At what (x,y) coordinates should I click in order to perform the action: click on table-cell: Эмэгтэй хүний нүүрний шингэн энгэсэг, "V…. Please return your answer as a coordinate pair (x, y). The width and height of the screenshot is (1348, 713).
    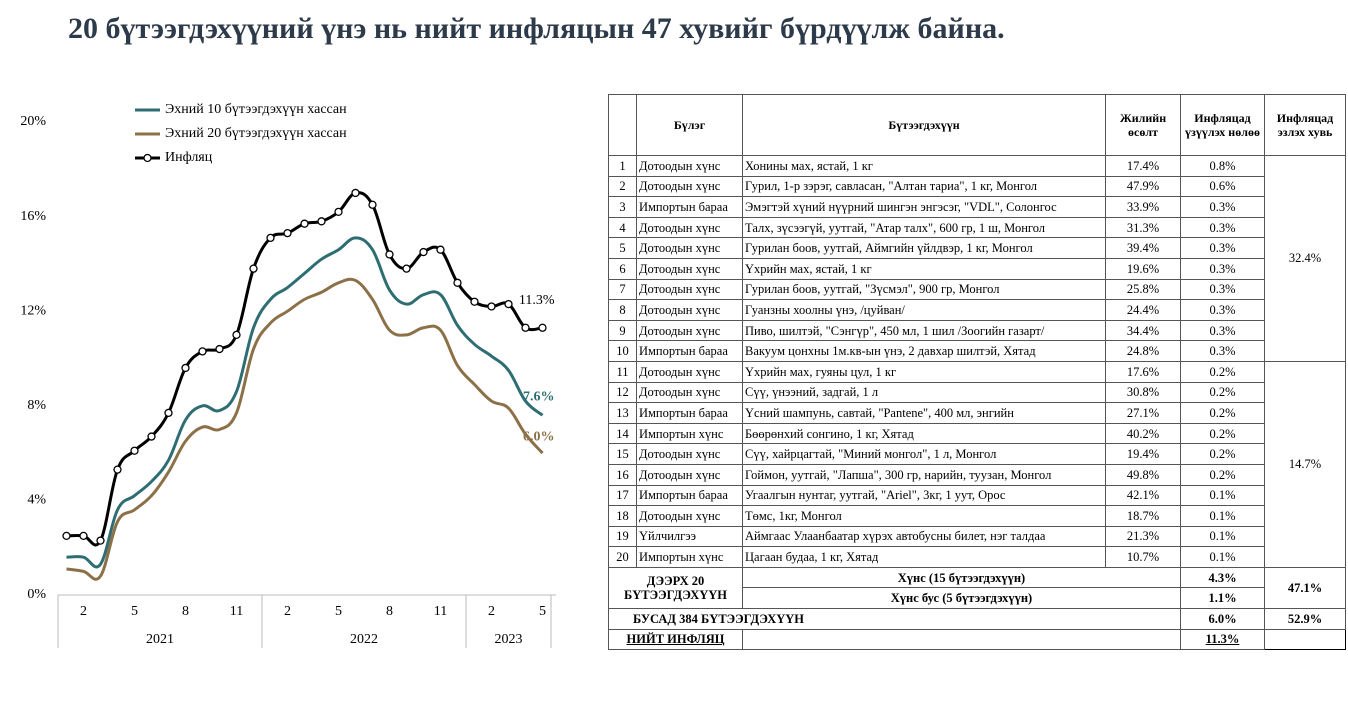
    Looking at the image, I should click on (924, 207).